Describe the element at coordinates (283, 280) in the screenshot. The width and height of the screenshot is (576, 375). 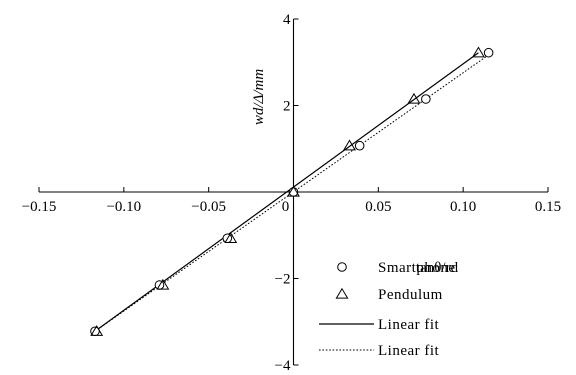
I see `y-tick-label: −2` at that location.